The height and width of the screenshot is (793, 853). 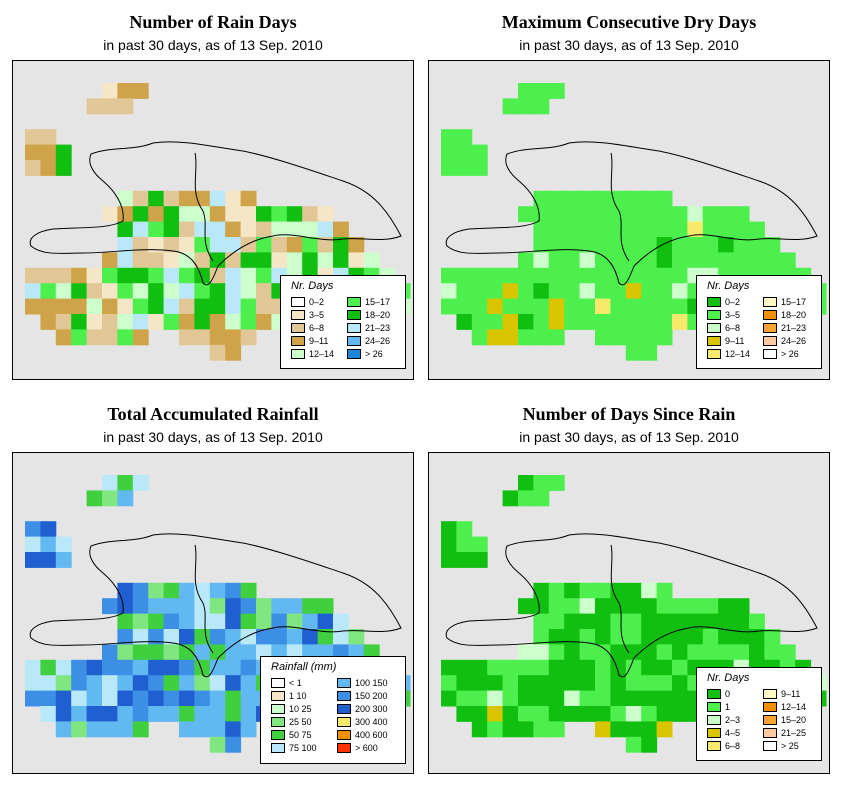 I want to click on legend-label: 50 75, so click(x=300, y=734).